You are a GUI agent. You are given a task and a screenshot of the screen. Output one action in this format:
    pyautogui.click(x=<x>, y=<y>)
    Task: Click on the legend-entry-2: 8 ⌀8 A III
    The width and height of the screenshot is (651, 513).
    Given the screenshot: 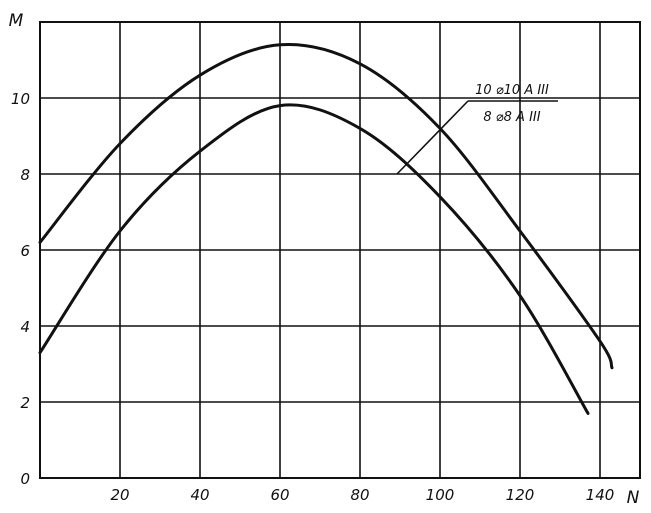 What is the action you would take?
    pyautogui.click(x=511, y=117)
    